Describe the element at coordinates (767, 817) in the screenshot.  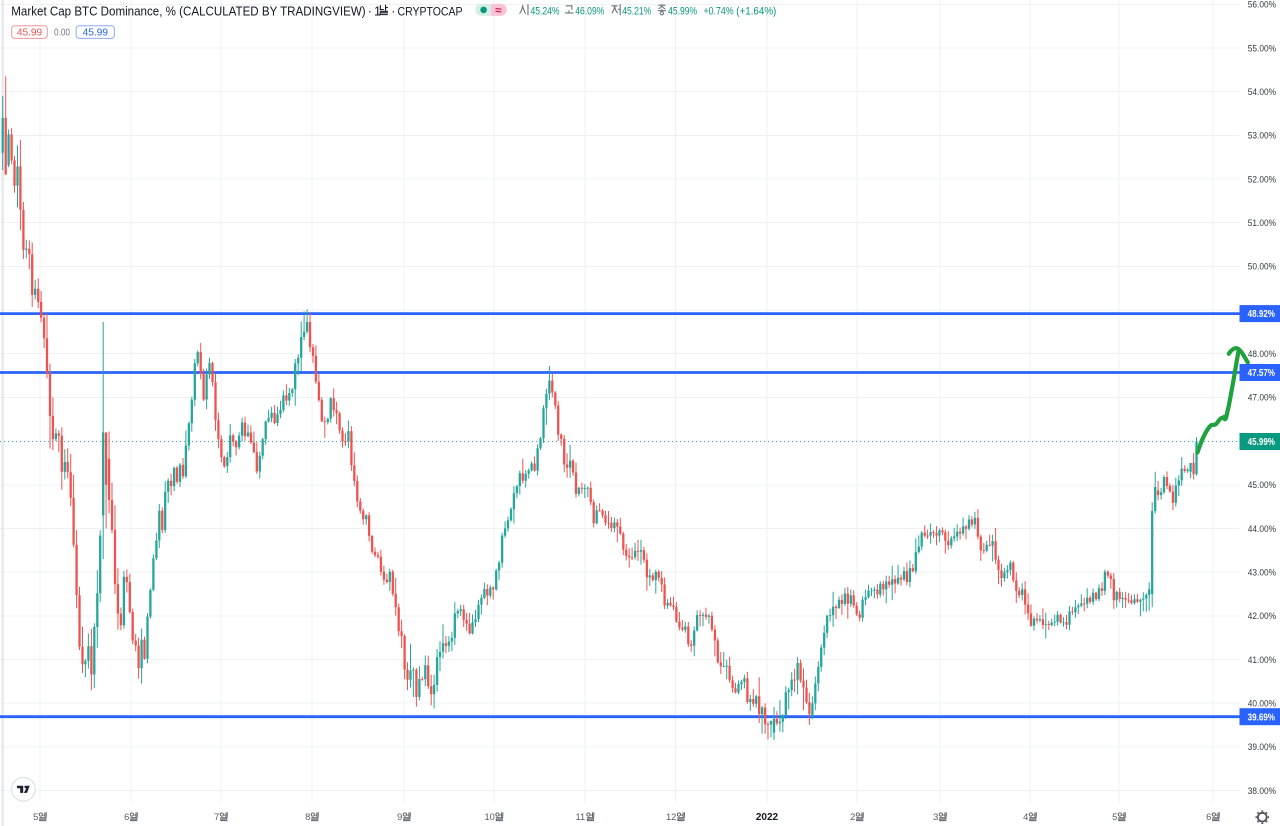
I see `svg-text: 2022` at that location.